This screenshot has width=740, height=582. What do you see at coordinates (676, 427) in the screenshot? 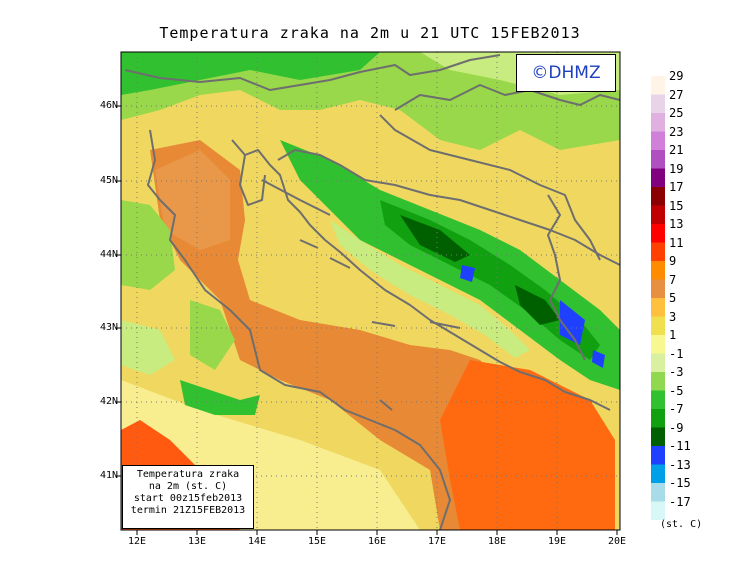
I see `legend-value: -9` at bounding box center [676, 427].